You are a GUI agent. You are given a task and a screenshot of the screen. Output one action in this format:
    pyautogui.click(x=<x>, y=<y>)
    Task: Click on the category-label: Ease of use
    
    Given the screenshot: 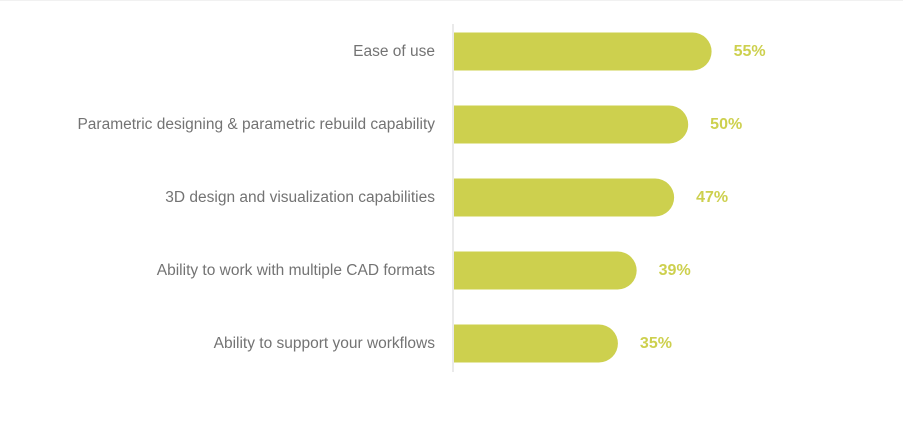 What is the action you would take?
    pyautogui.click(x=394, y=51)
    